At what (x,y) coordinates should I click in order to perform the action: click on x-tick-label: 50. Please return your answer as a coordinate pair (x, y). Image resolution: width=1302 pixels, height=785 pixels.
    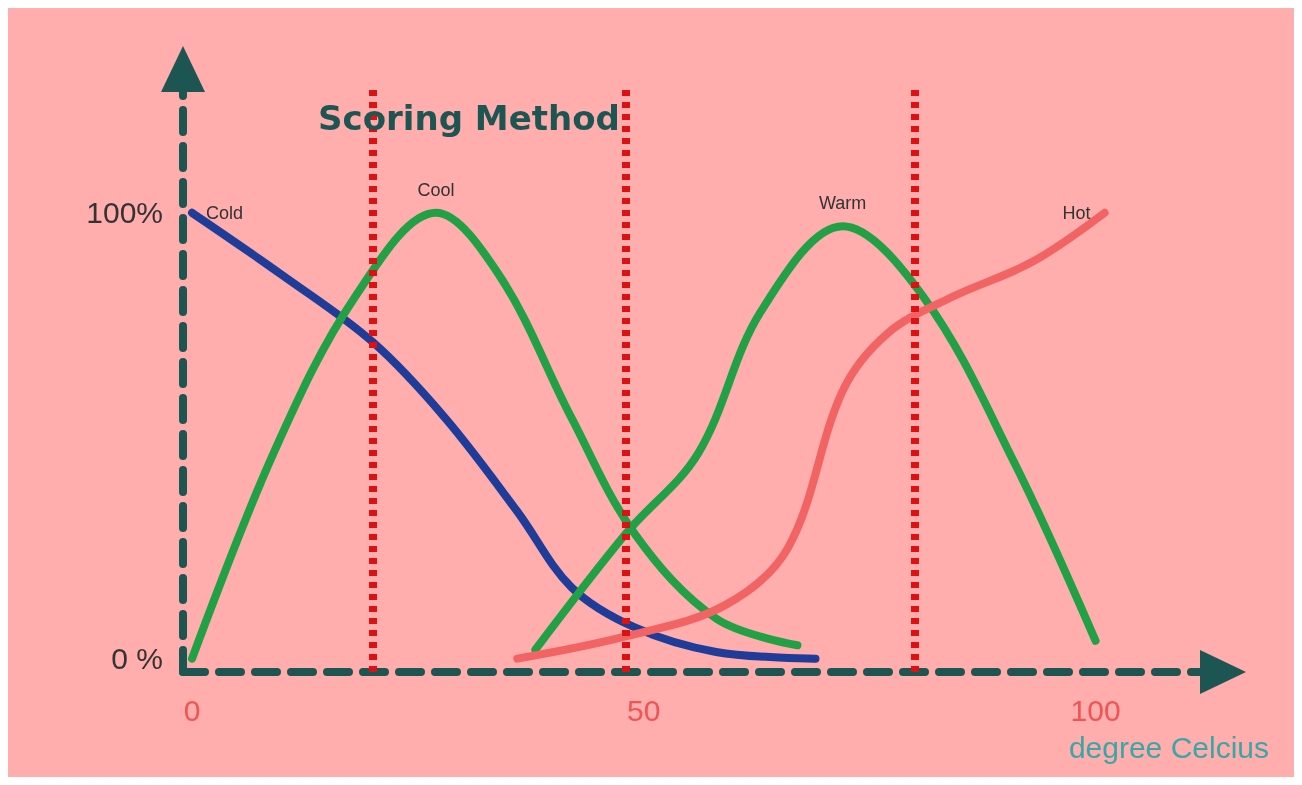
    Looking at the image, I should click on (644, 711).